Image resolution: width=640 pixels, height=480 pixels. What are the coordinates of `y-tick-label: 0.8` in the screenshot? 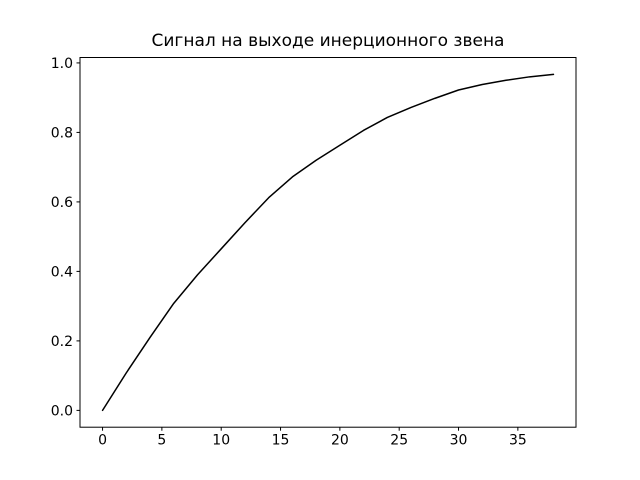 It's located at (62, 133).